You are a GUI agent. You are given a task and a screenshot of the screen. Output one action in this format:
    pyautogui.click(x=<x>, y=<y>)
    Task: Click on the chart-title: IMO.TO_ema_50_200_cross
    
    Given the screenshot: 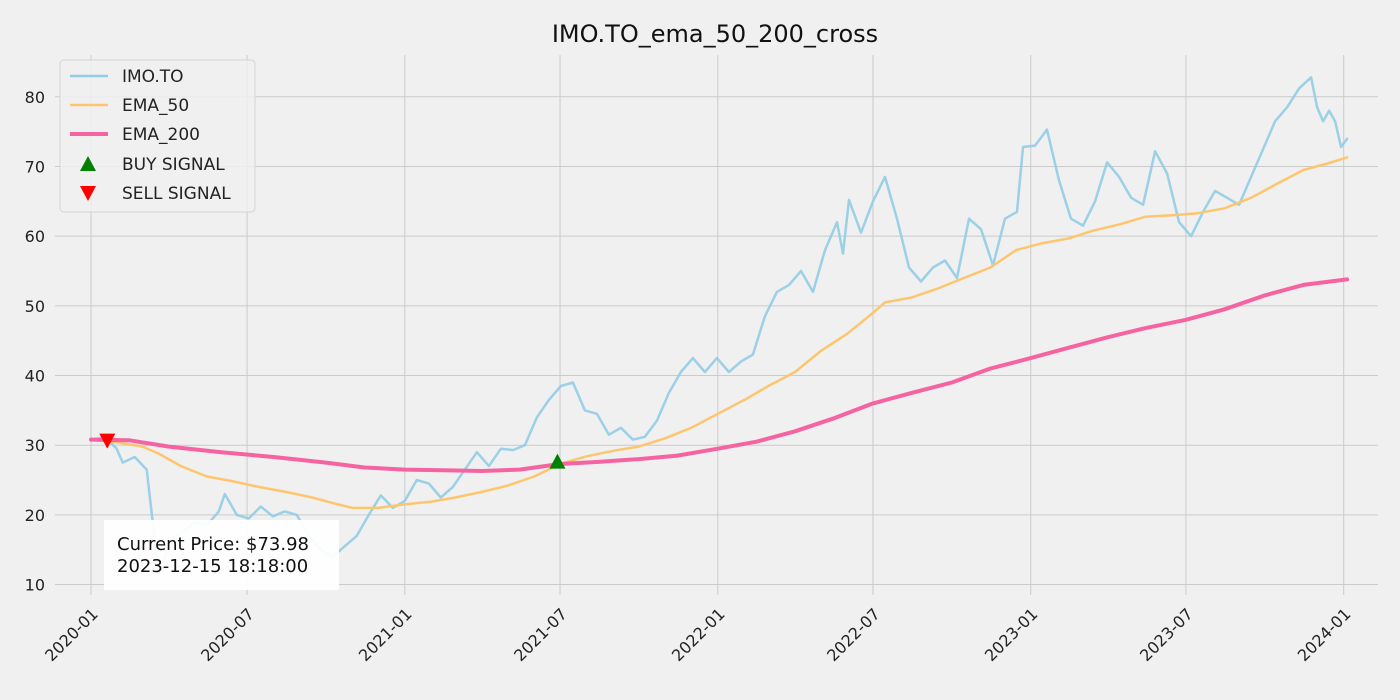 What is the action you would take?
    pyautogui.click(x=715, y=34)
    